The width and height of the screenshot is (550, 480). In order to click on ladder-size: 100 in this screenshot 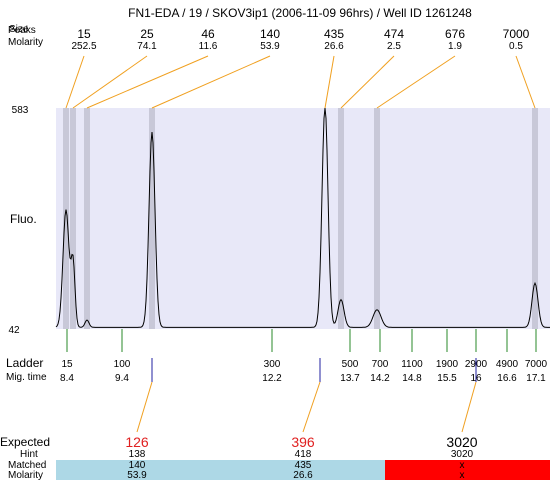, I will do `click(122, 364)`.